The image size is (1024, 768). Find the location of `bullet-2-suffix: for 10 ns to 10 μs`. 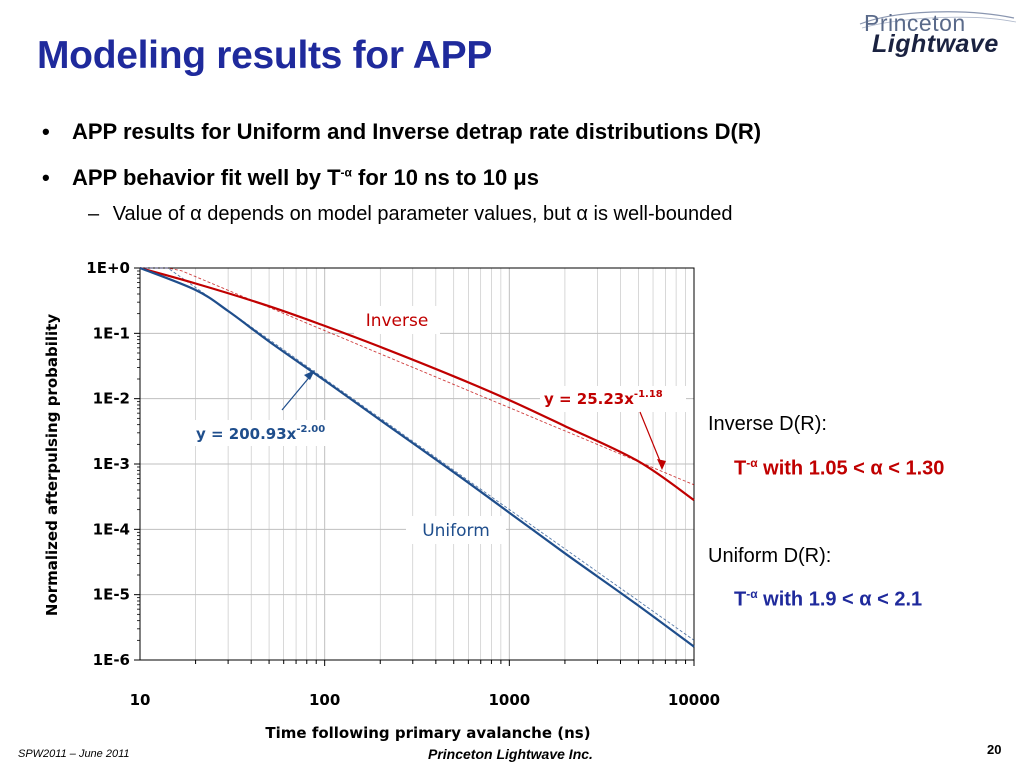

bullet-2-suffix: for 10 ns to 10 μs is located at coordinates (445, 177).